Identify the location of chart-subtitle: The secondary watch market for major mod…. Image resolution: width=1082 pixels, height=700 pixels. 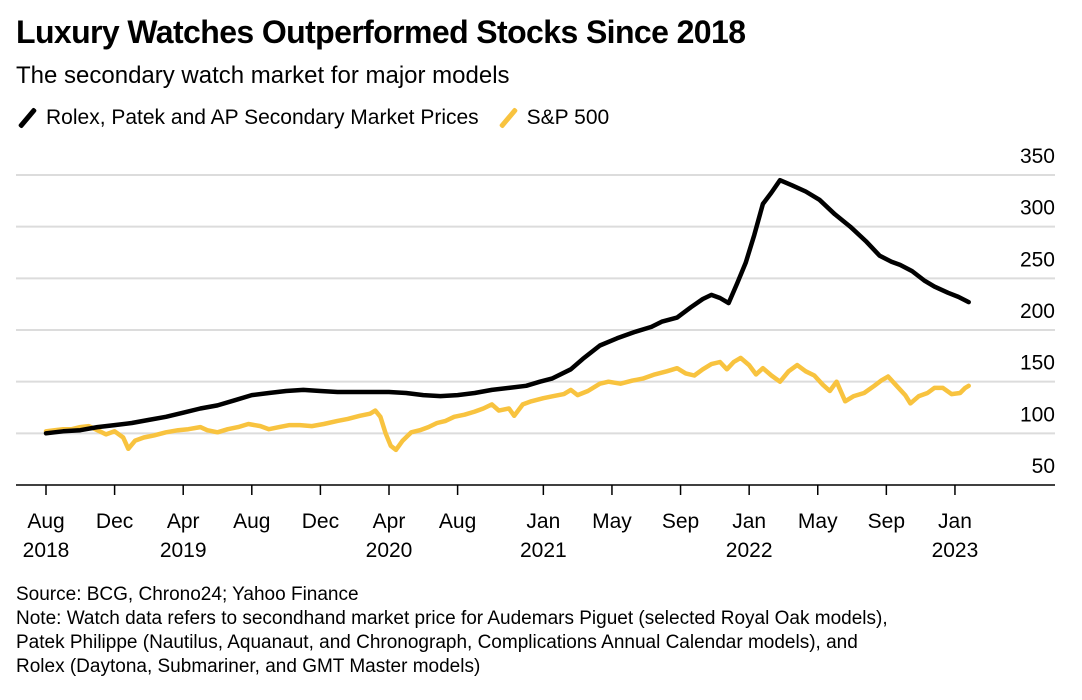
(263, 75).